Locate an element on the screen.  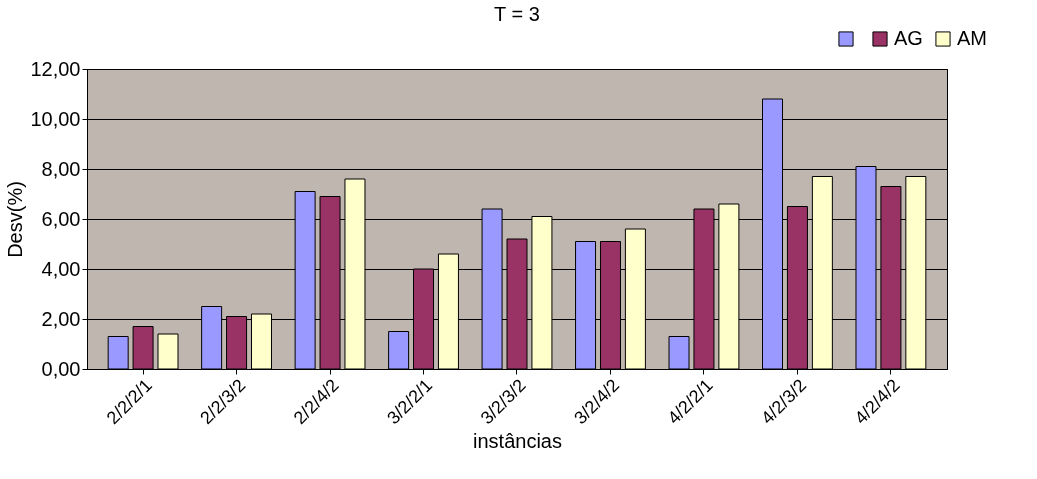
y-tick-label: 10,00 is located at coordinates (55, 118).